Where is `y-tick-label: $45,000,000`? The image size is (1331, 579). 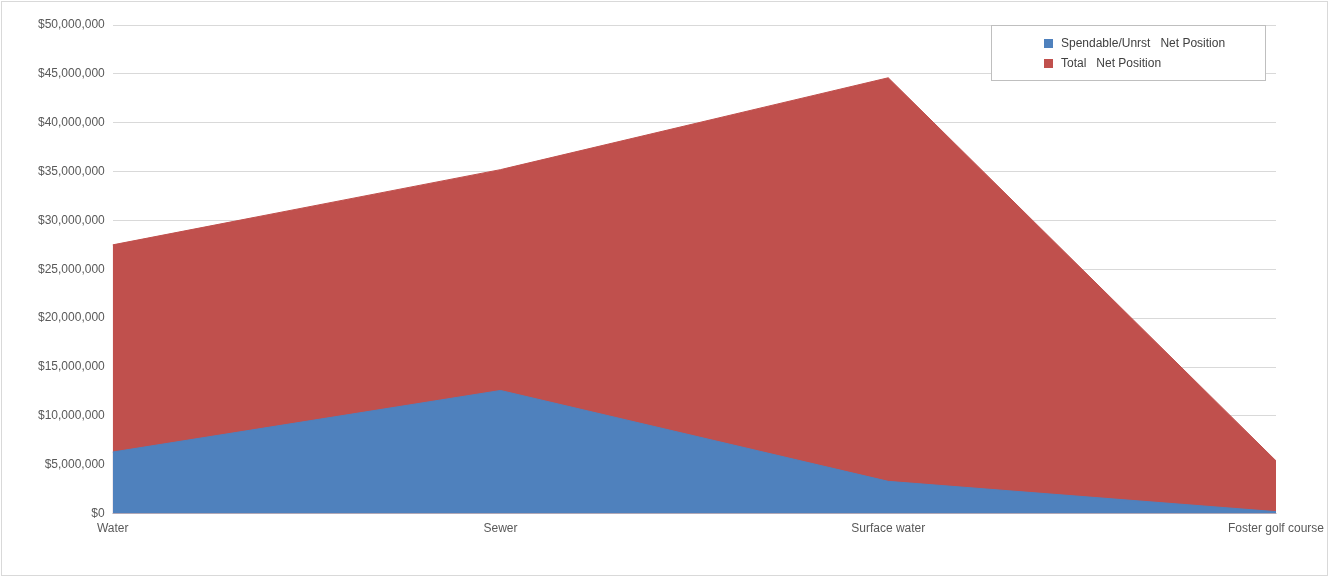 y-tick-label: $45,000,000 is located at coordinates (72, 73).